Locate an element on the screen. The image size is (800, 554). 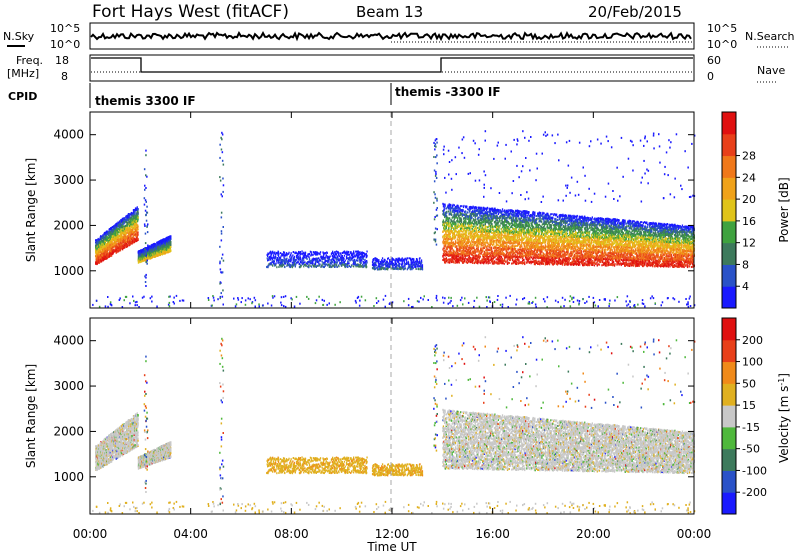
nave-tick-top: 60 is located at coordinates (714, 60).